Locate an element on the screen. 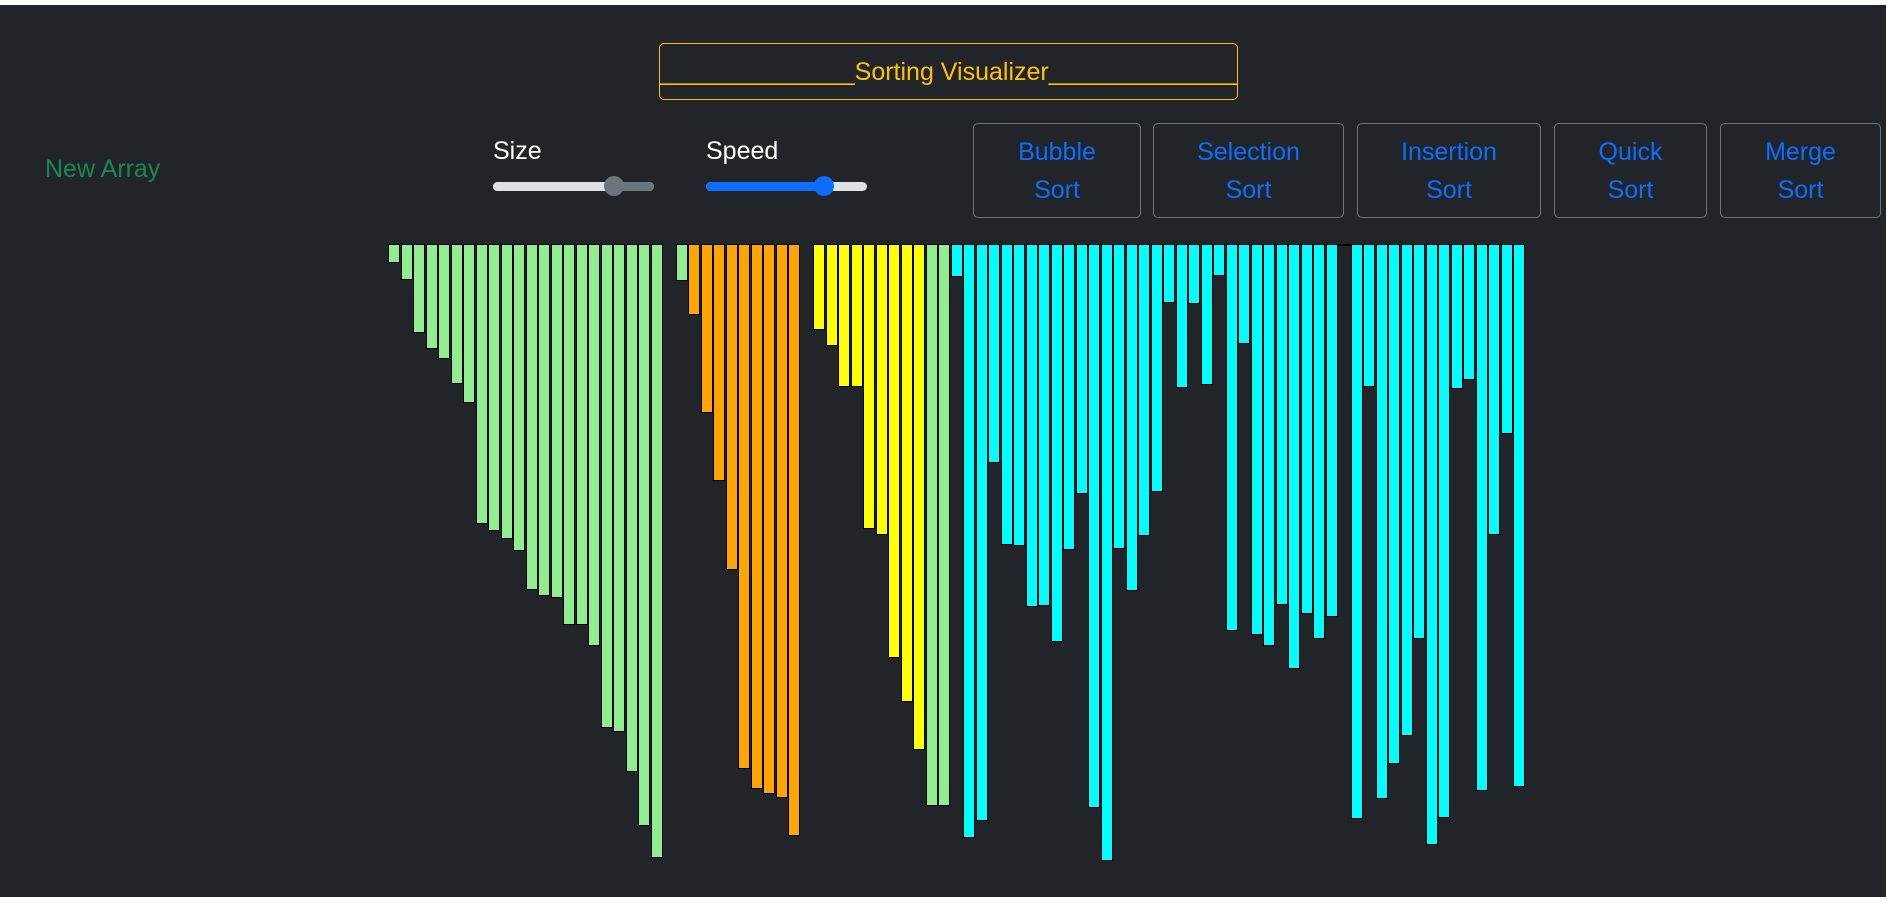 Image resolution: width=1902 pixels, height=902 pixels. button-label-line1: Selection is located at coordinates (1248, 151).